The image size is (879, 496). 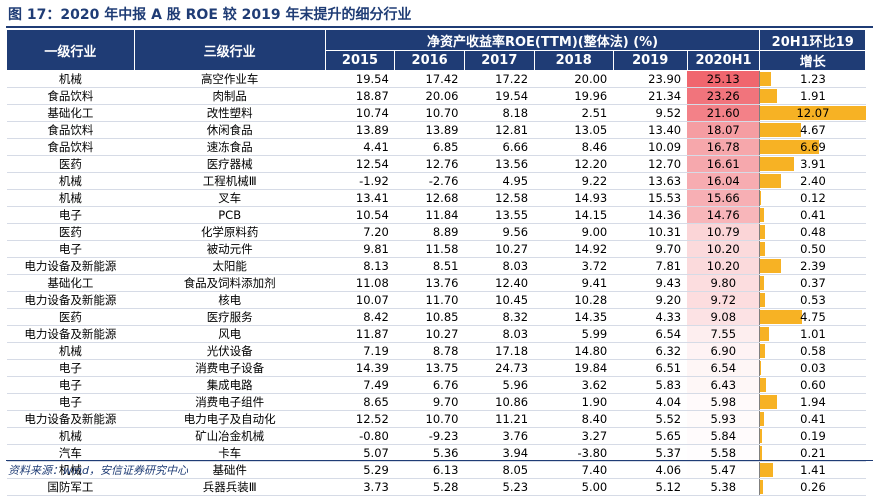 What do you see at coordinates (573, 249) in the screenshot?
I see `cell-roe-value: 14.92` at bounding box center [573, 249].